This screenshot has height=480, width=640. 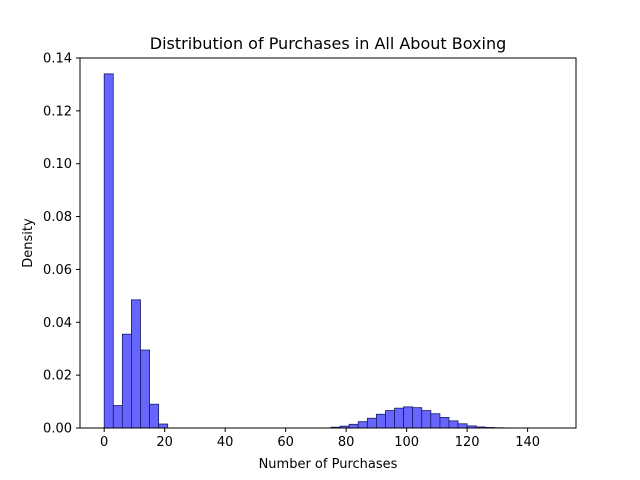 I want to click on x-tick-label-3: 60, so click(x=285, y=442).